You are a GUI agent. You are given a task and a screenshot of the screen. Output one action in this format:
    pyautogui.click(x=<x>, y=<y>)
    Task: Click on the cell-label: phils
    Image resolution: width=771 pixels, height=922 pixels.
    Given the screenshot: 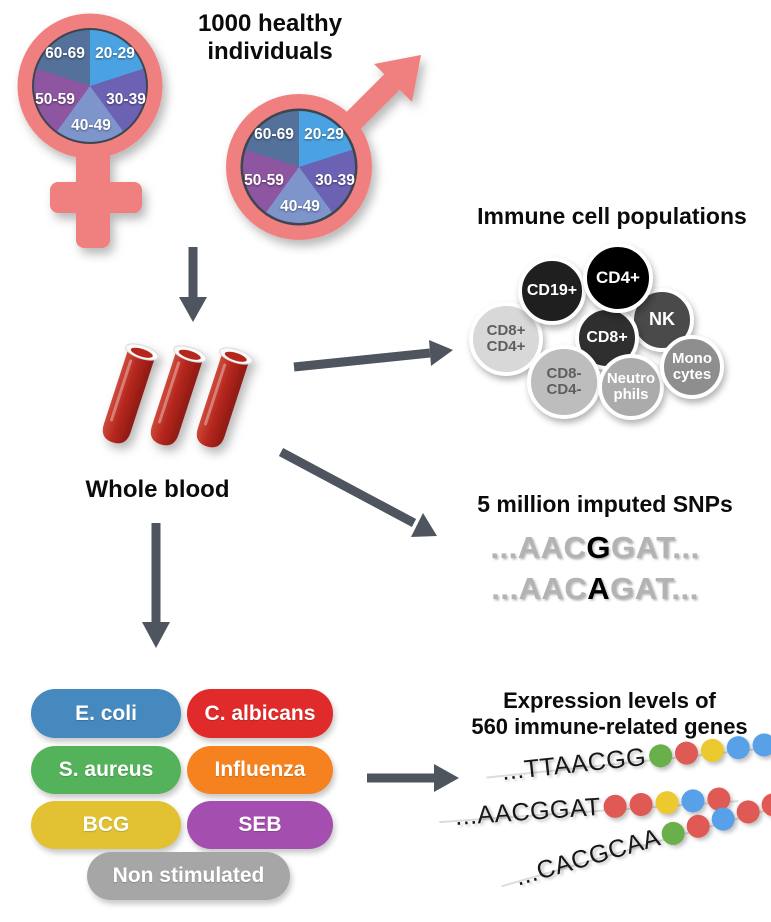 What is the action you would take?
    pyautogui.click(x=631, y=394)
    